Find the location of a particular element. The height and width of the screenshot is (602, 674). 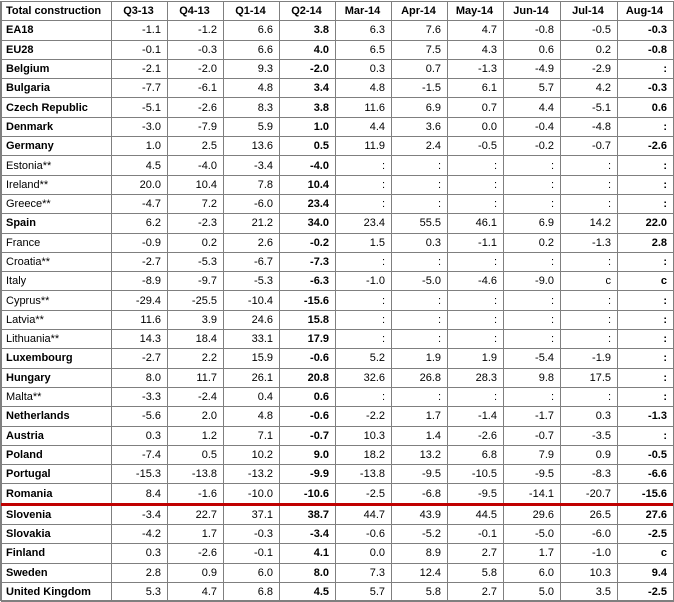

value-cell: 1.0 is located at coordinates (139, 146).